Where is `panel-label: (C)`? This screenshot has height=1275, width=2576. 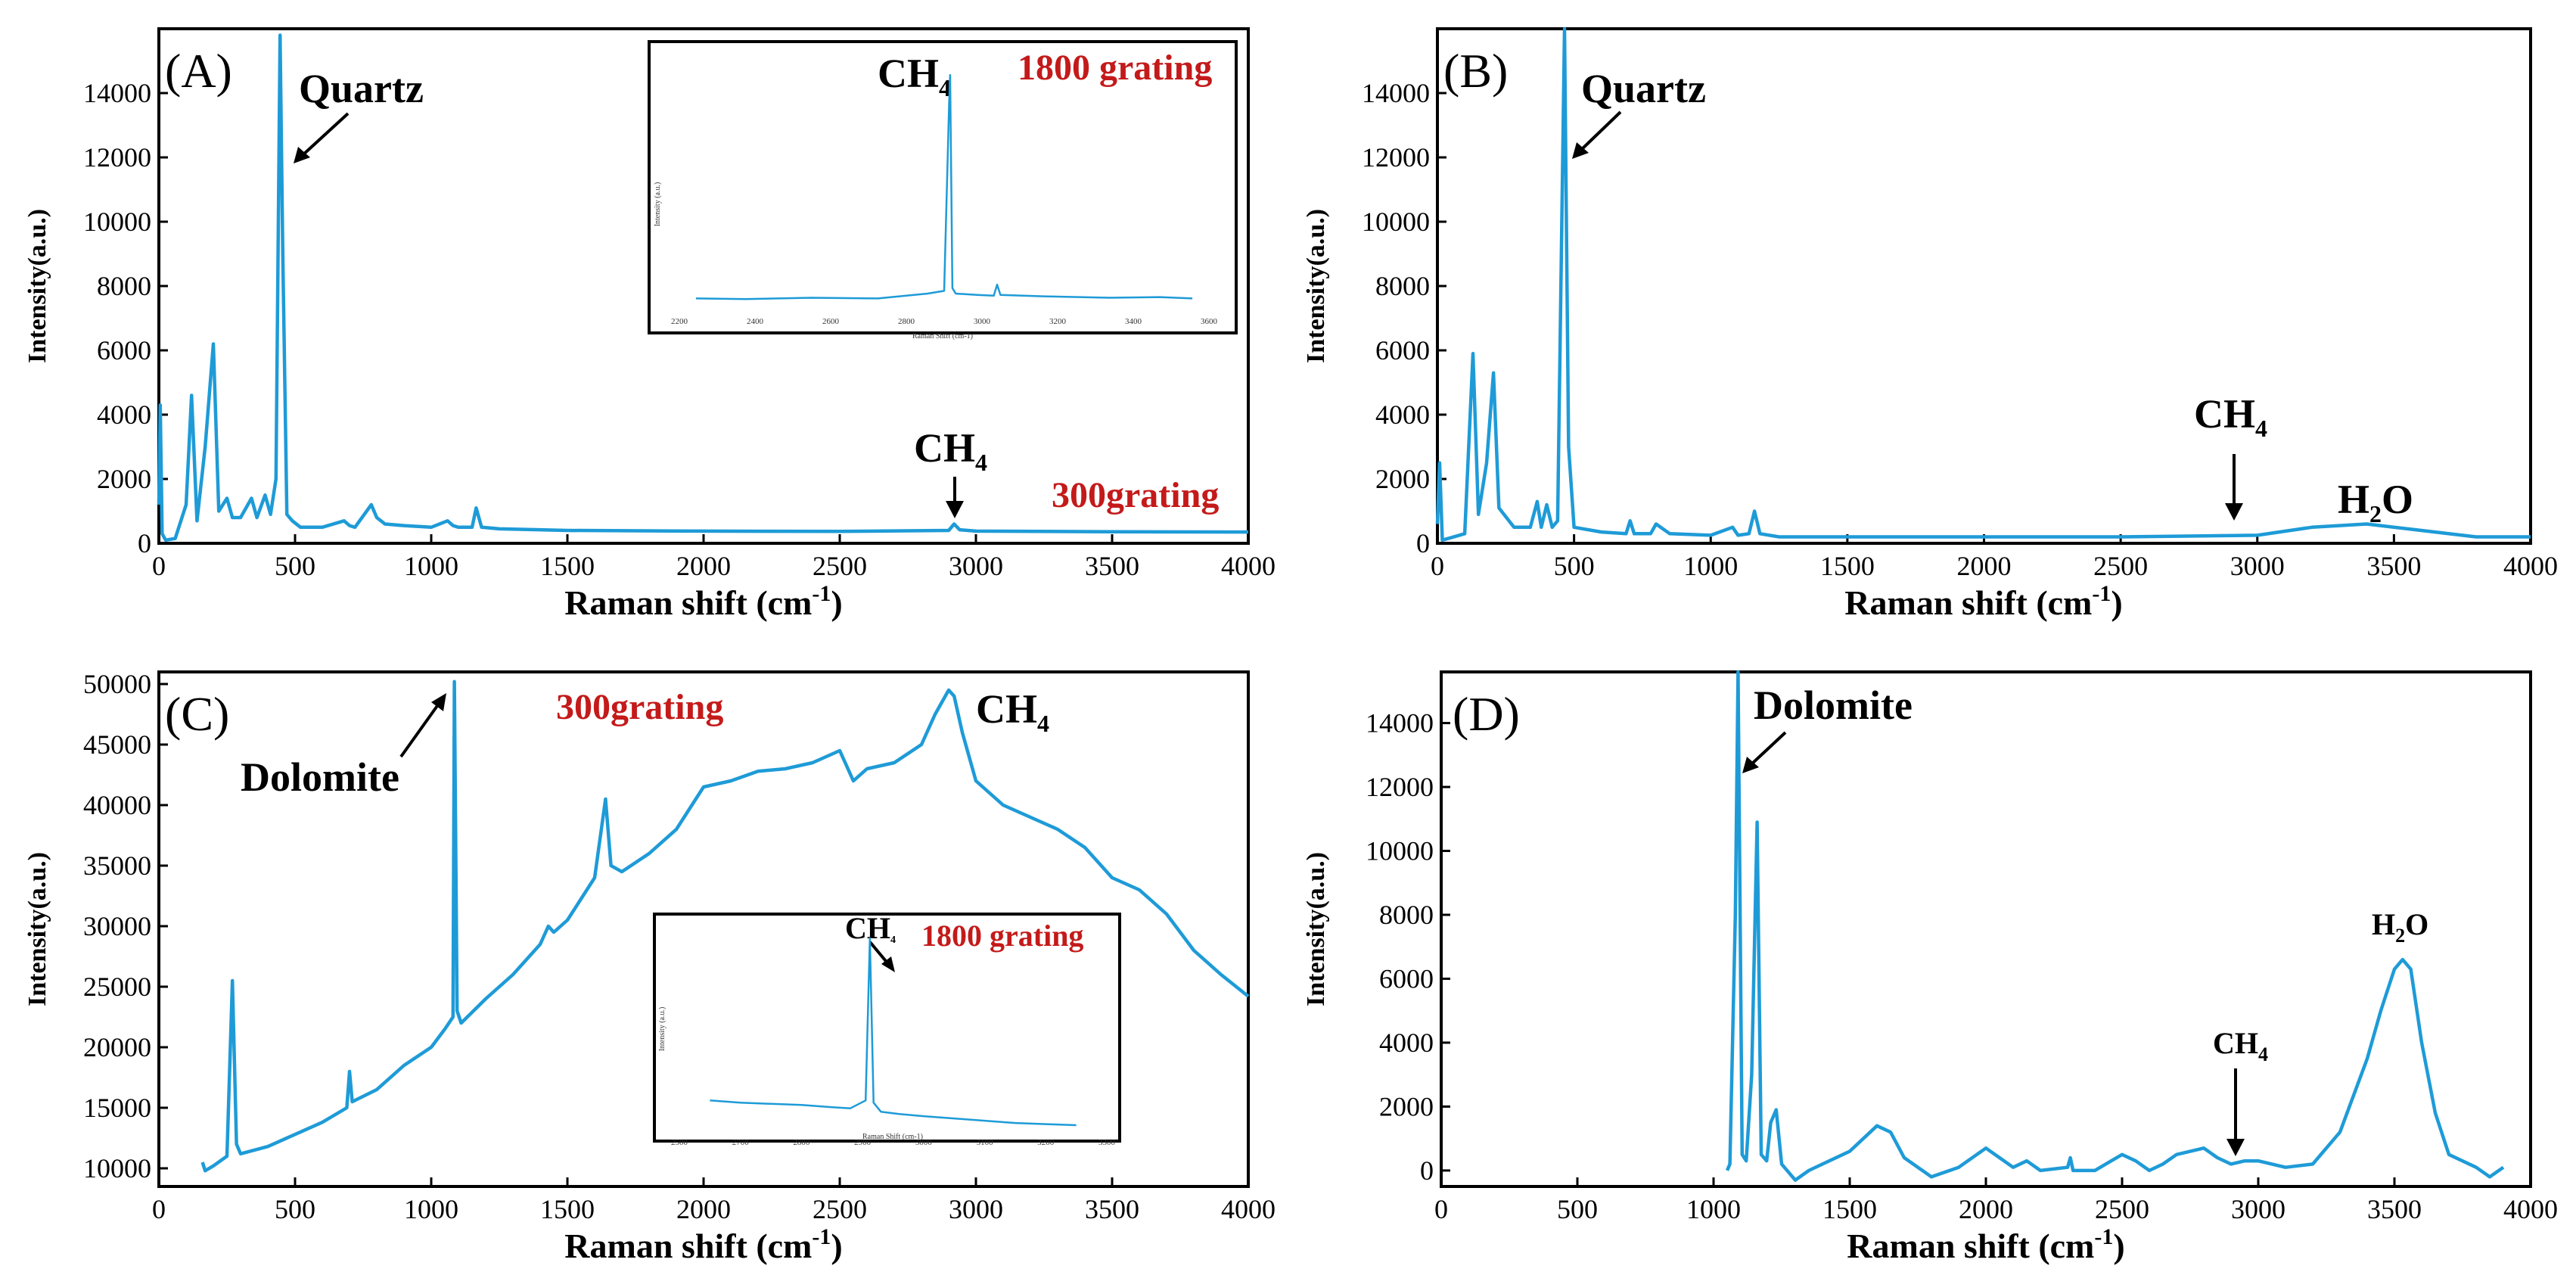 panel-label: (C) is located at coordinates (197, 714).